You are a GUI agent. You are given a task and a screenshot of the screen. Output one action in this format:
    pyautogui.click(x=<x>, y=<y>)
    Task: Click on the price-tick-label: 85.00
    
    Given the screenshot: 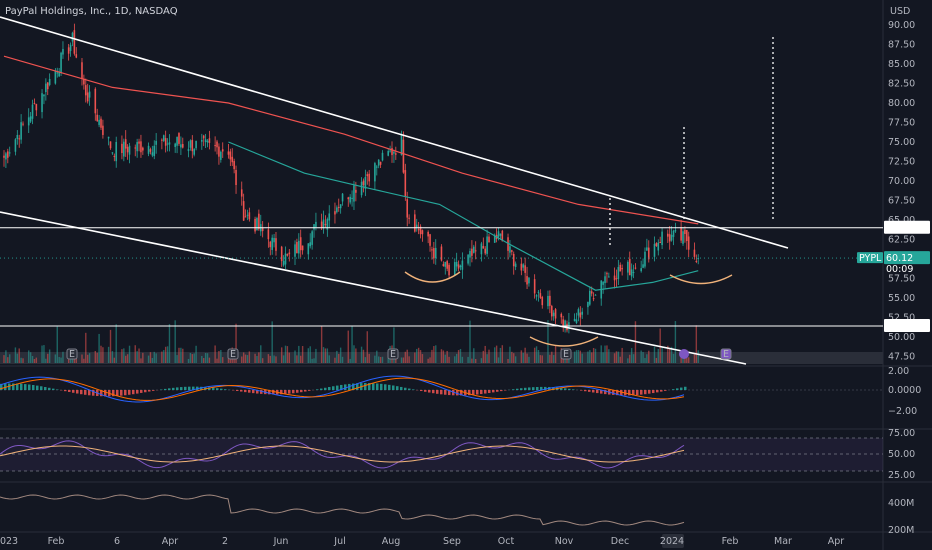 What is the action you would take?
    pyautogui.click(x=901, y=64)
    